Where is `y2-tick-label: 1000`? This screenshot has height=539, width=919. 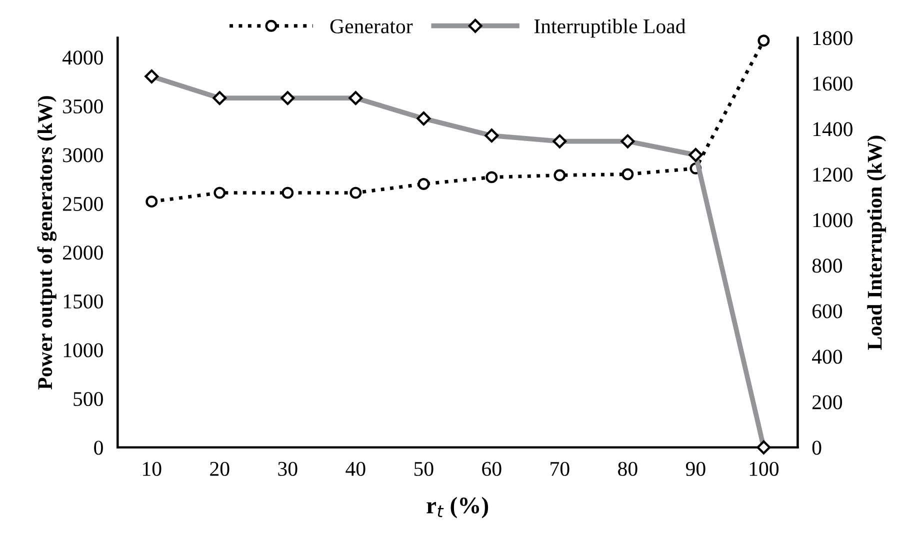 y2-tick-label: 1000 is located at coordinates (832, 220).